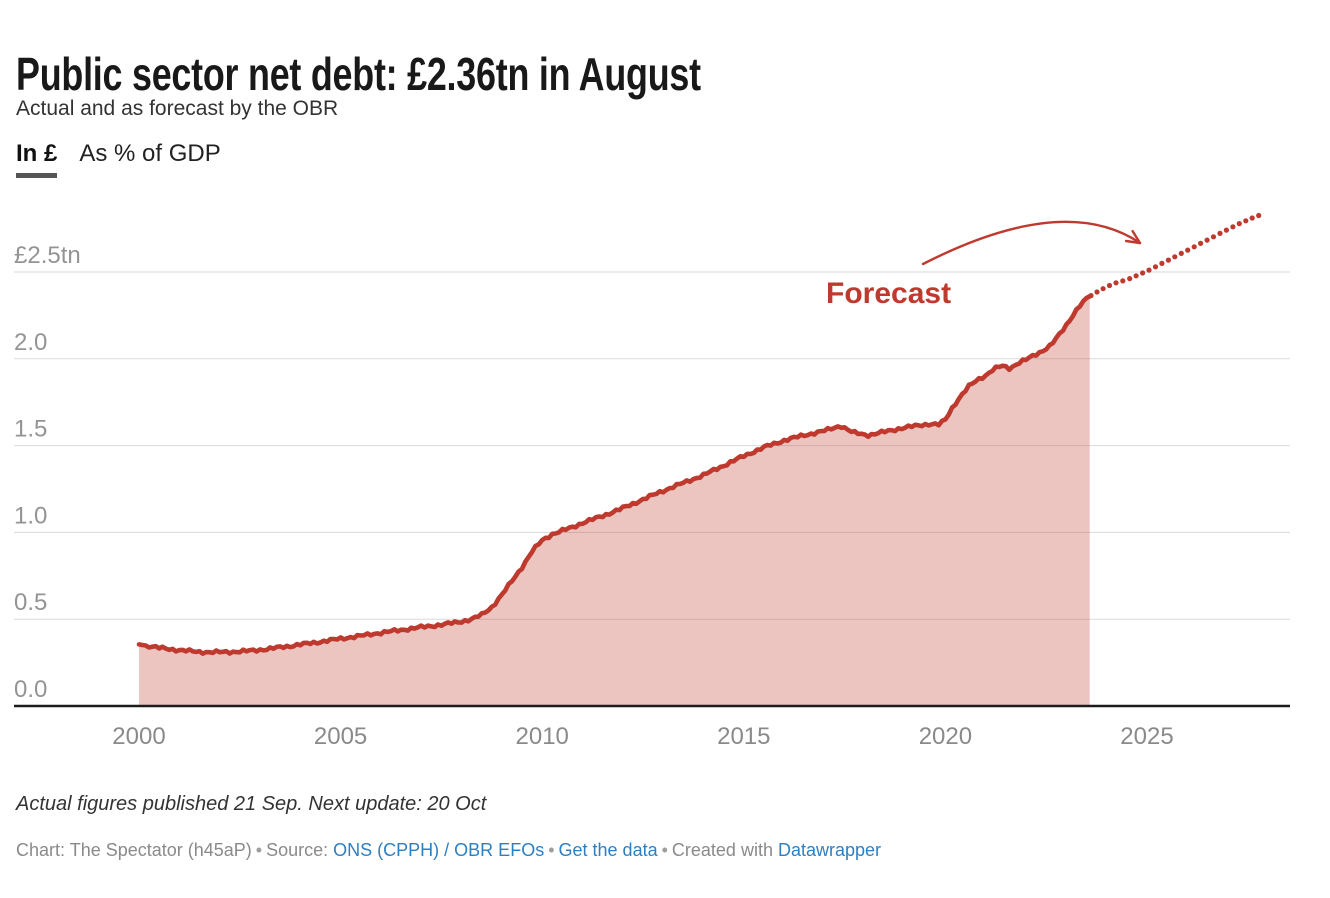 The image size is (1330, 898). I want to click on x-axis-label: 2020, so click(945, 736).